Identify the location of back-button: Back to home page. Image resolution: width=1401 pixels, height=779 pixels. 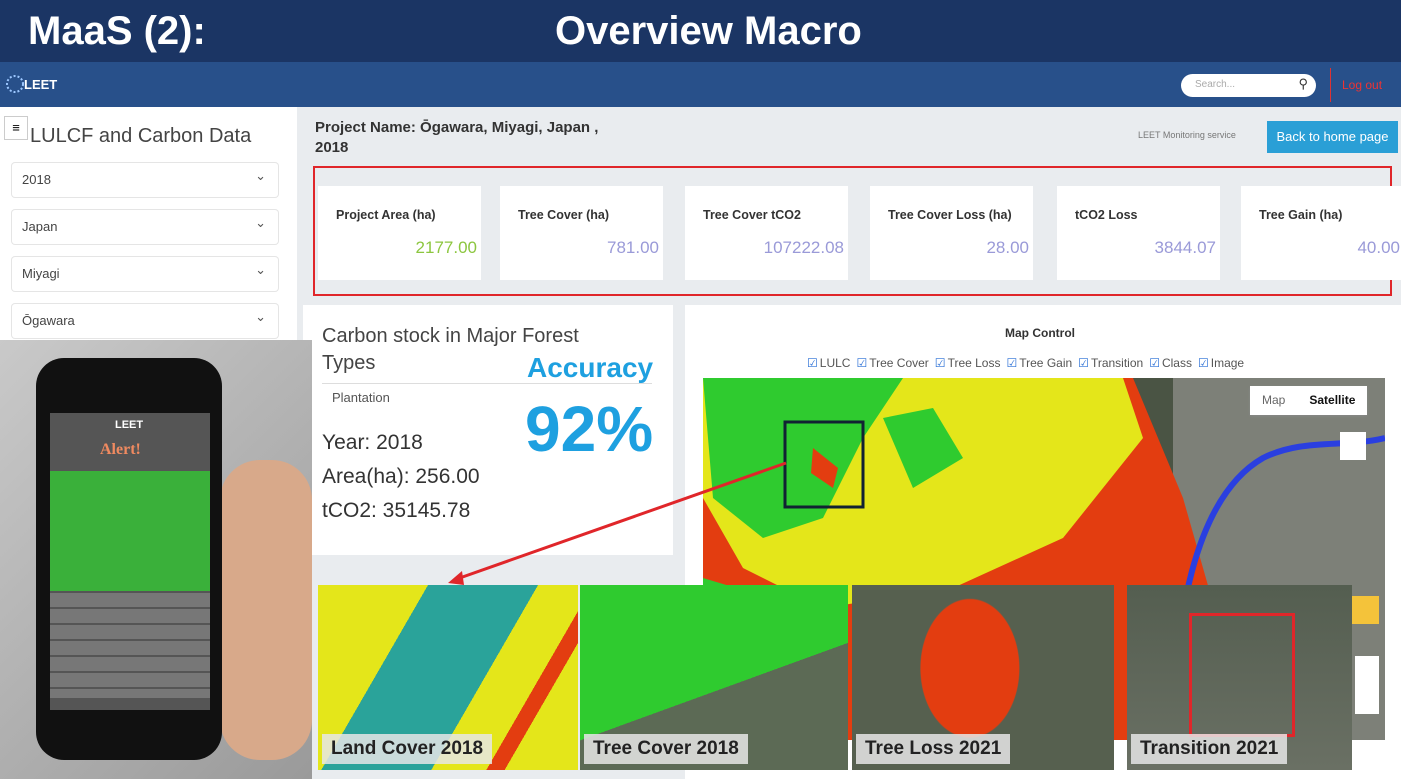
(1332, 137).